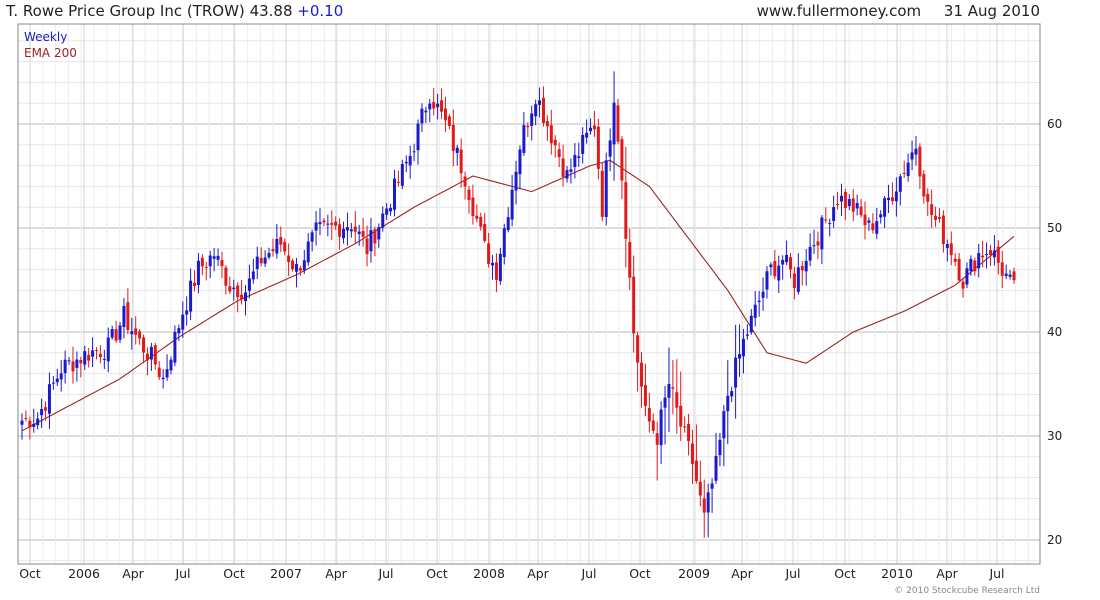  What do you see at coordinates (1054, 228) in the screenshot?
I see `y-tick-label: 50` at bounding box center [1054, 228].